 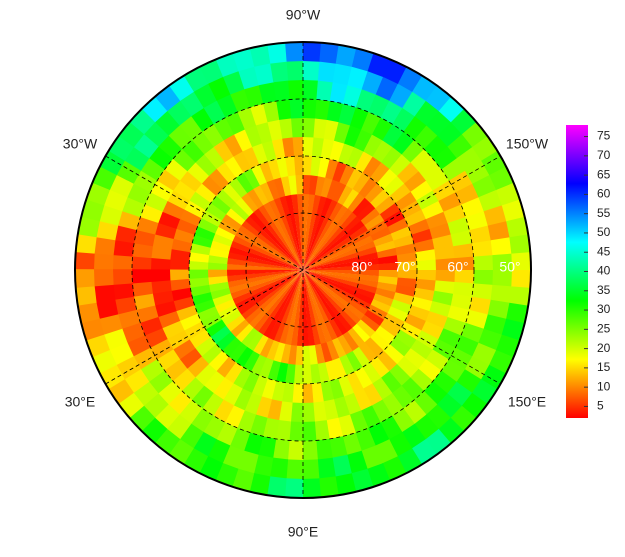 What do you see at coordinates (604, 348) in the screenshot?
I see `colorbar-tick-label: 20` at bounding box center [604, 348].